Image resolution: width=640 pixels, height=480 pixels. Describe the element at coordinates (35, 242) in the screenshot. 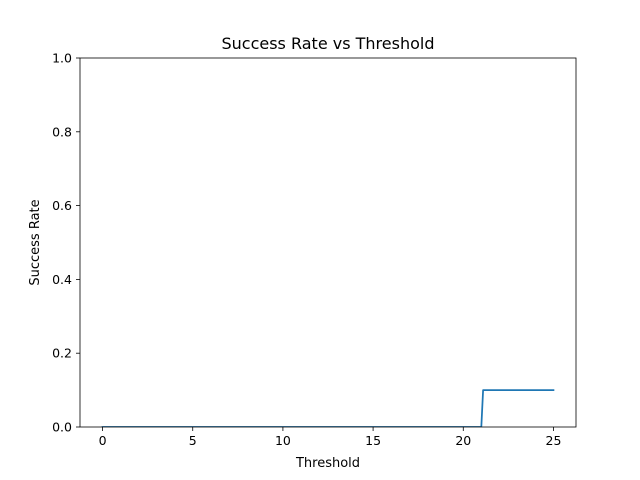

I see `y-axis-label: Success Rate` at that location.